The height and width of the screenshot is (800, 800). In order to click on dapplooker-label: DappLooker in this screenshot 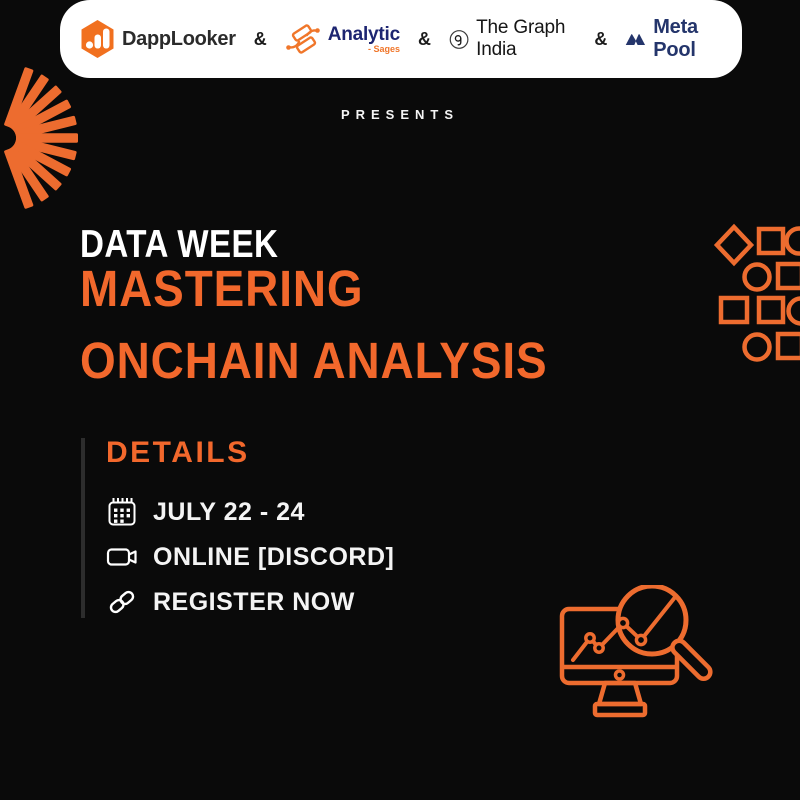, I will do `click(179, 38)`.